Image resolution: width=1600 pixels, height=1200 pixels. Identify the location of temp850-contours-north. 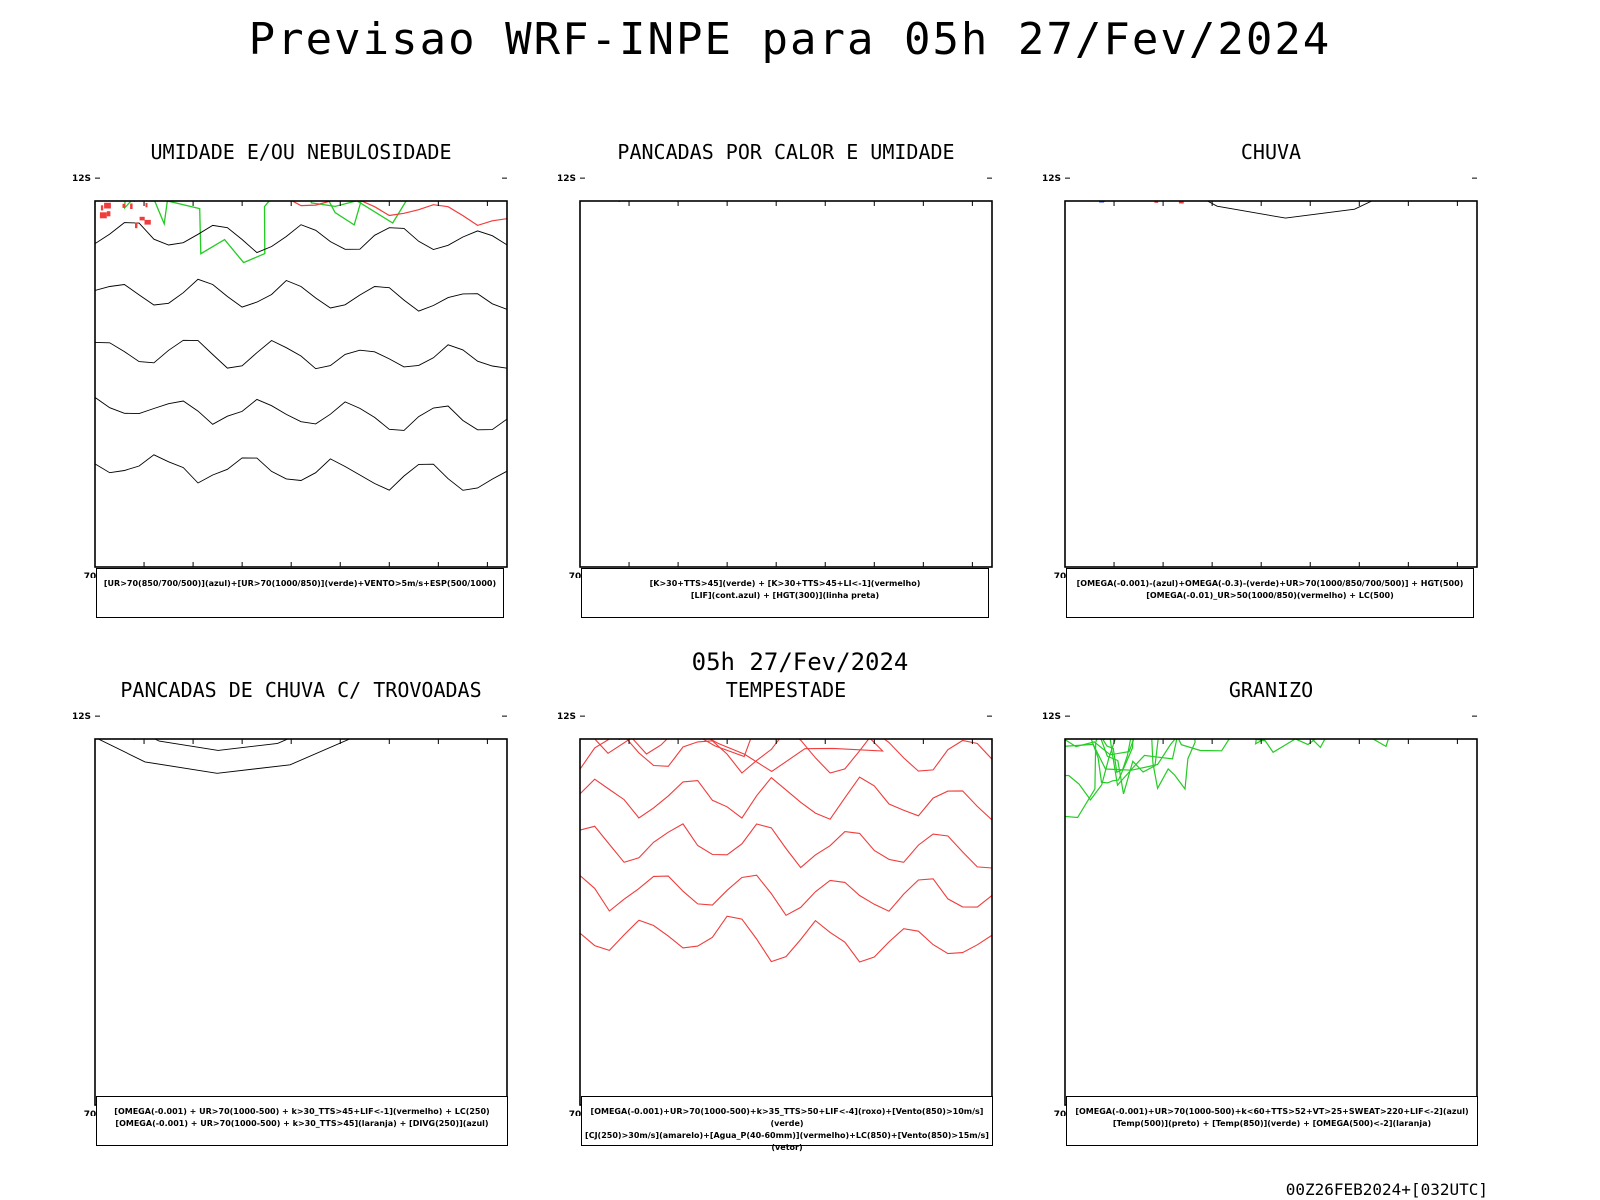
(1165, 779).